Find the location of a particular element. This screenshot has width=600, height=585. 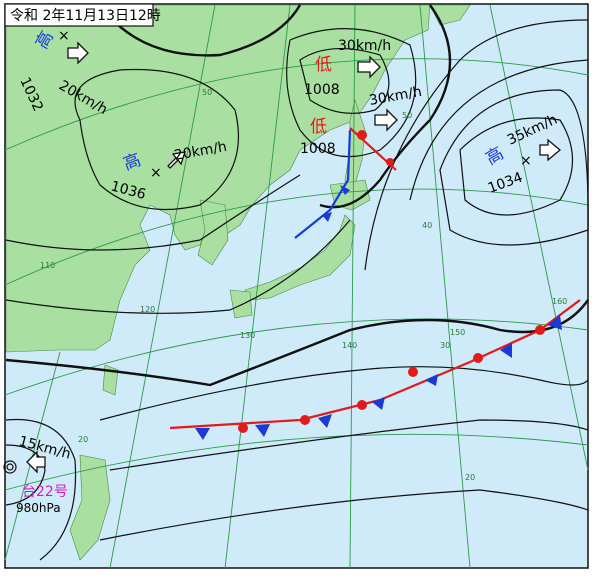

typhoon-center is located at coordinates (10, 467).